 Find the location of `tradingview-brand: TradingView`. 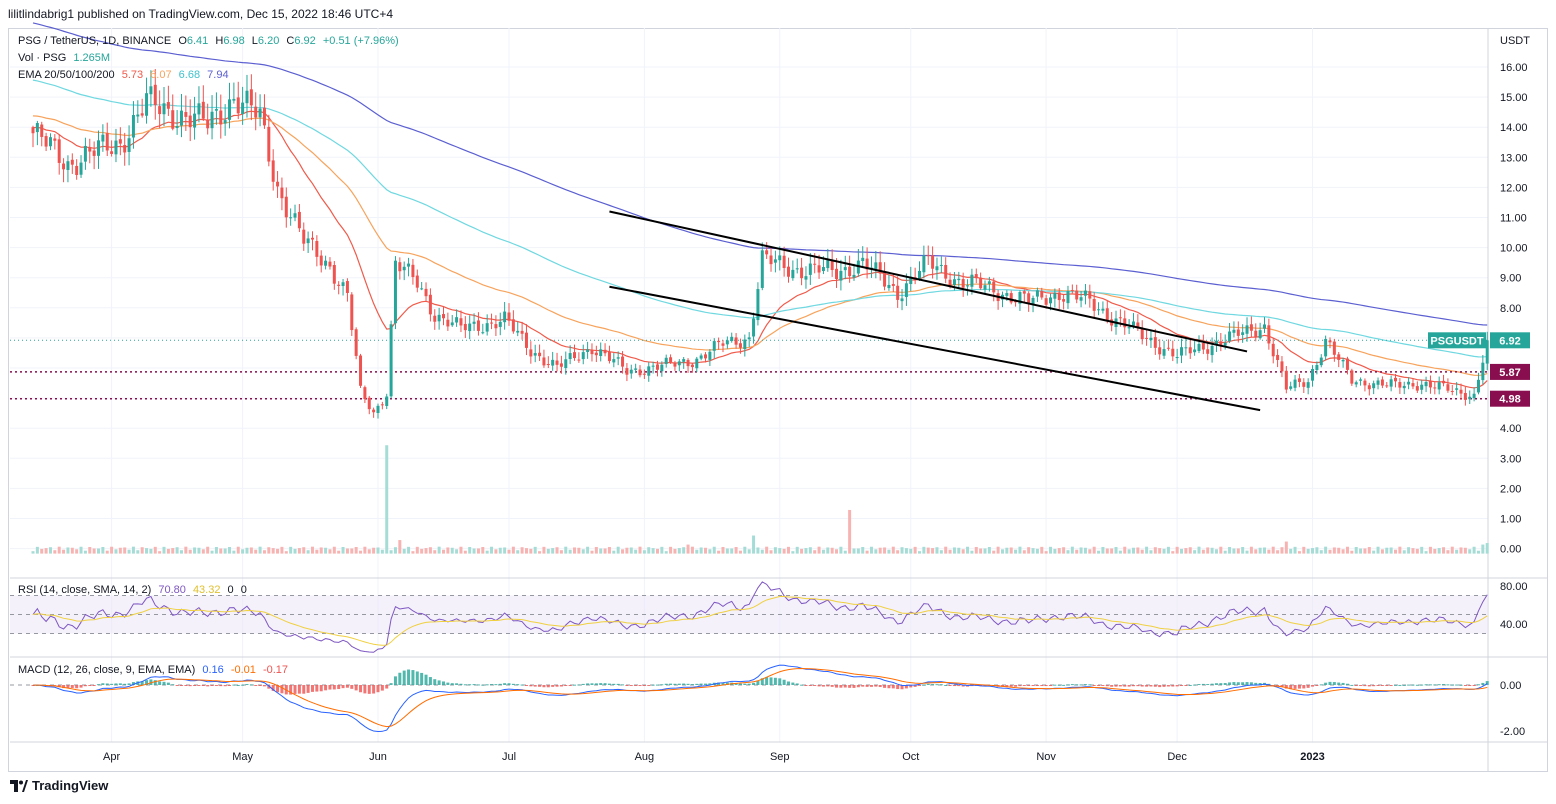

tradingview-brand: TradingView is located at coordinates (59, 785).